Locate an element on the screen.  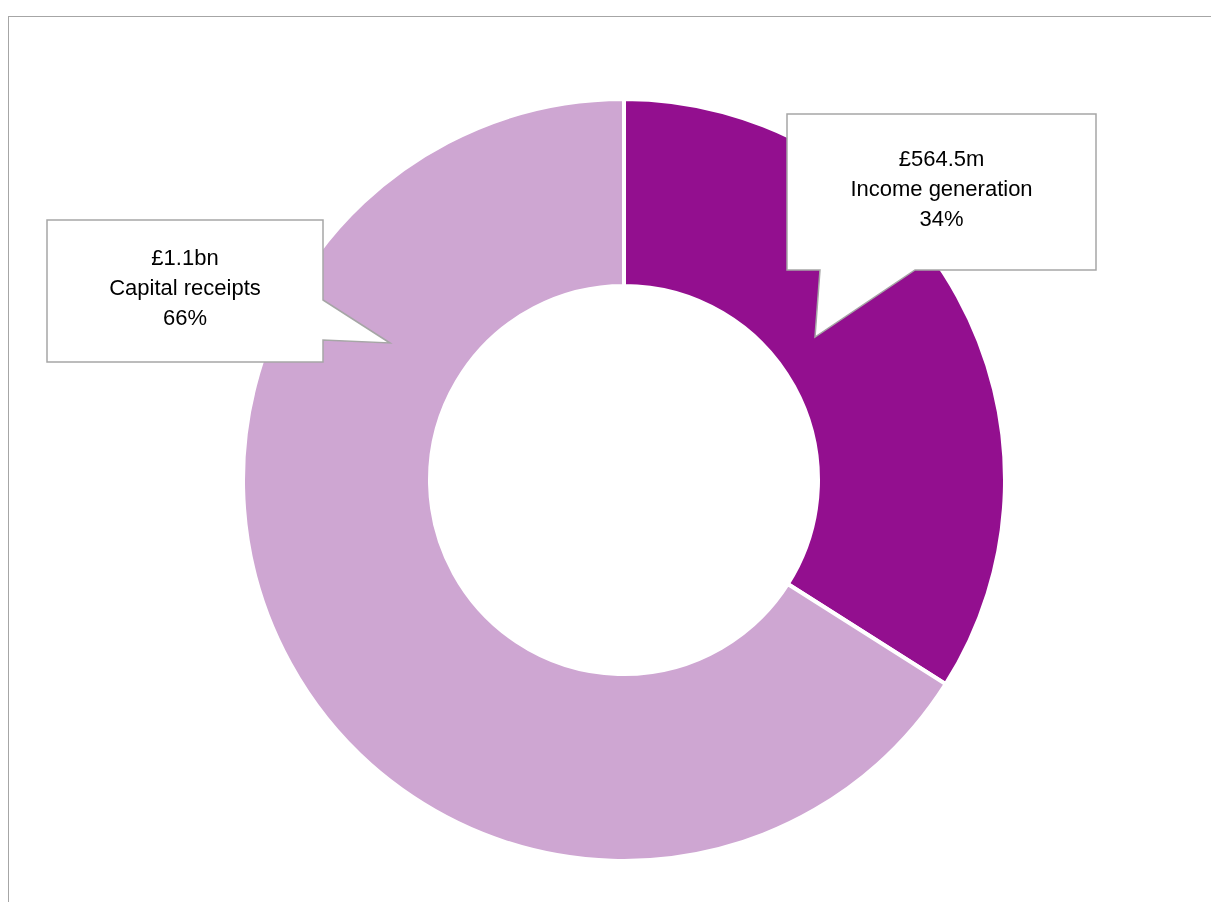
data-label: 66% is located at coordinates (185, 317).